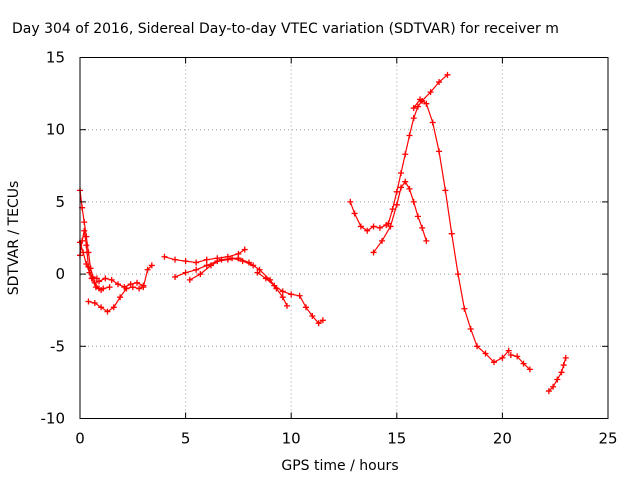 The width and height of the screenshot is (640, 480). What do you see at coordinates (339, 466) in the screenshot?
I see `x-axis-label: GPS time / hours` at bounding box center [339, 466].